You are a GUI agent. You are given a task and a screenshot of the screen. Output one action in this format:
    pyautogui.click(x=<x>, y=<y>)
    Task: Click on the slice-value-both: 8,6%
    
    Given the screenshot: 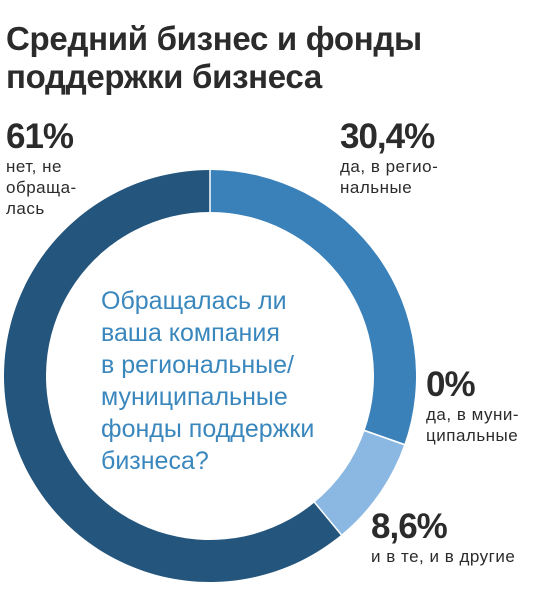 What is the action you would take?
    pyautogui.click(x=409, y=526)
    